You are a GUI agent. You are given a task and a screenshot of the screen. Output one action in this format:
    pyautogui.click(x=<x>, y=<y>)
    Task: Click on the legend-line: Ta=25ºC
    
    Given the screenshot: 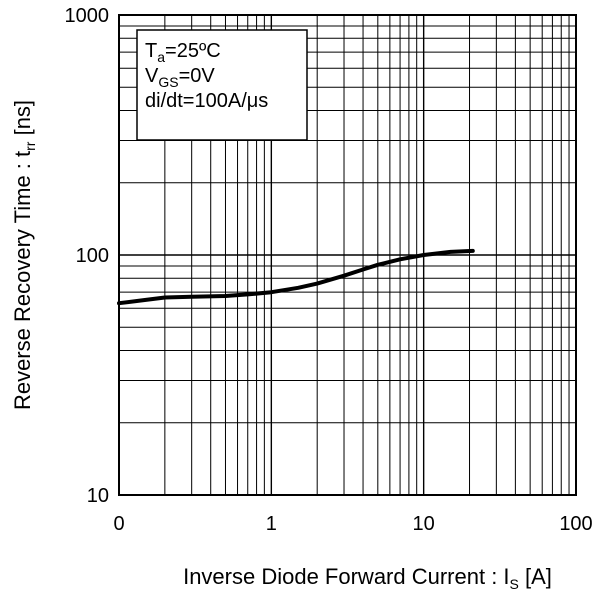 What is the action you would take?
    pyautogui.click(x=183, y=52)
    